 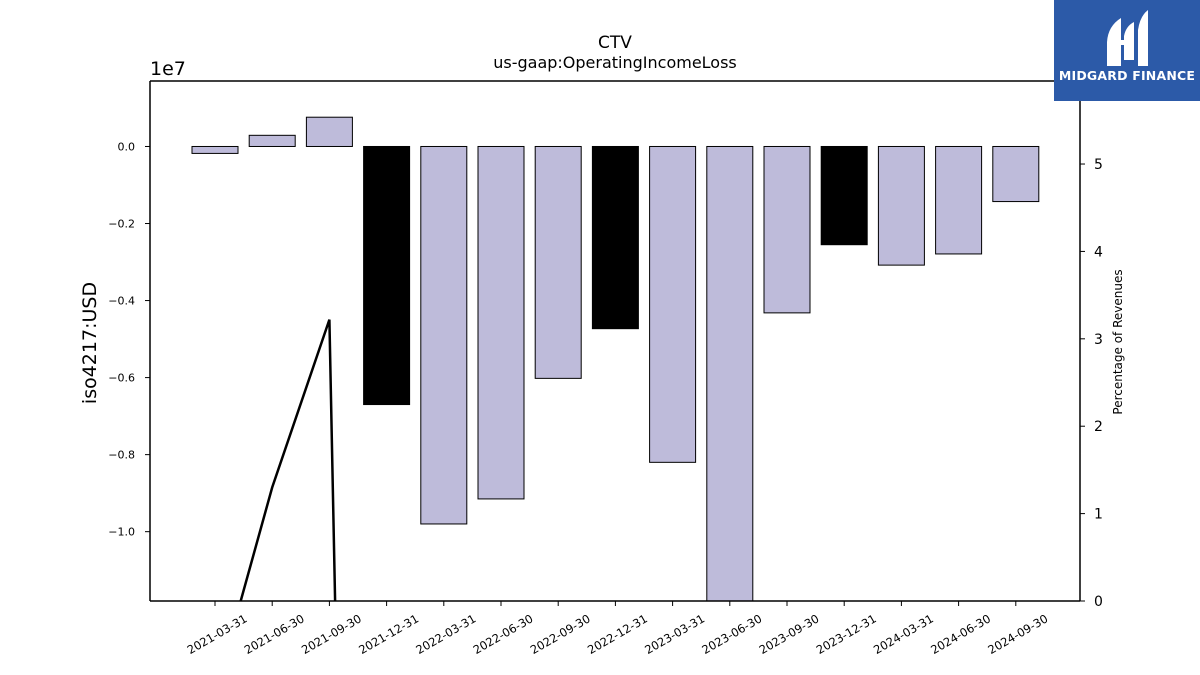 What do you see at coordinates (121, 378) in the screenshot?
I see `y-tick-label: −0.6` at bounding box center [121, 378].